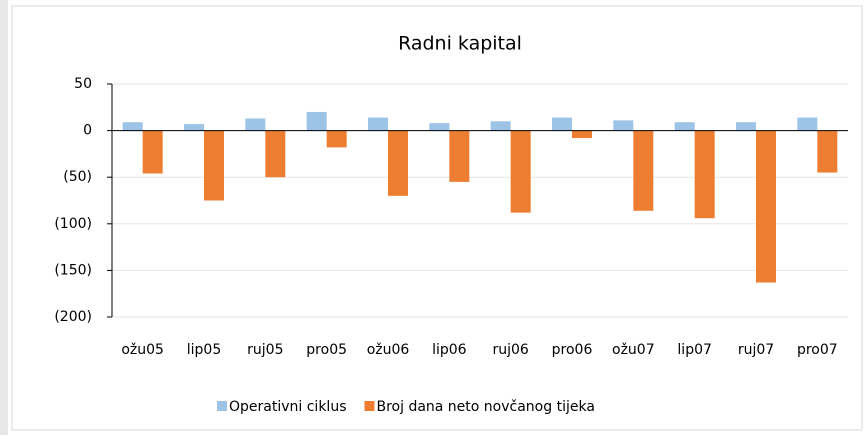  What do you see at coordinates (694, 350) in the screenshot?
I see `x-tick-label: lip07` at bounding box center [694, 350].